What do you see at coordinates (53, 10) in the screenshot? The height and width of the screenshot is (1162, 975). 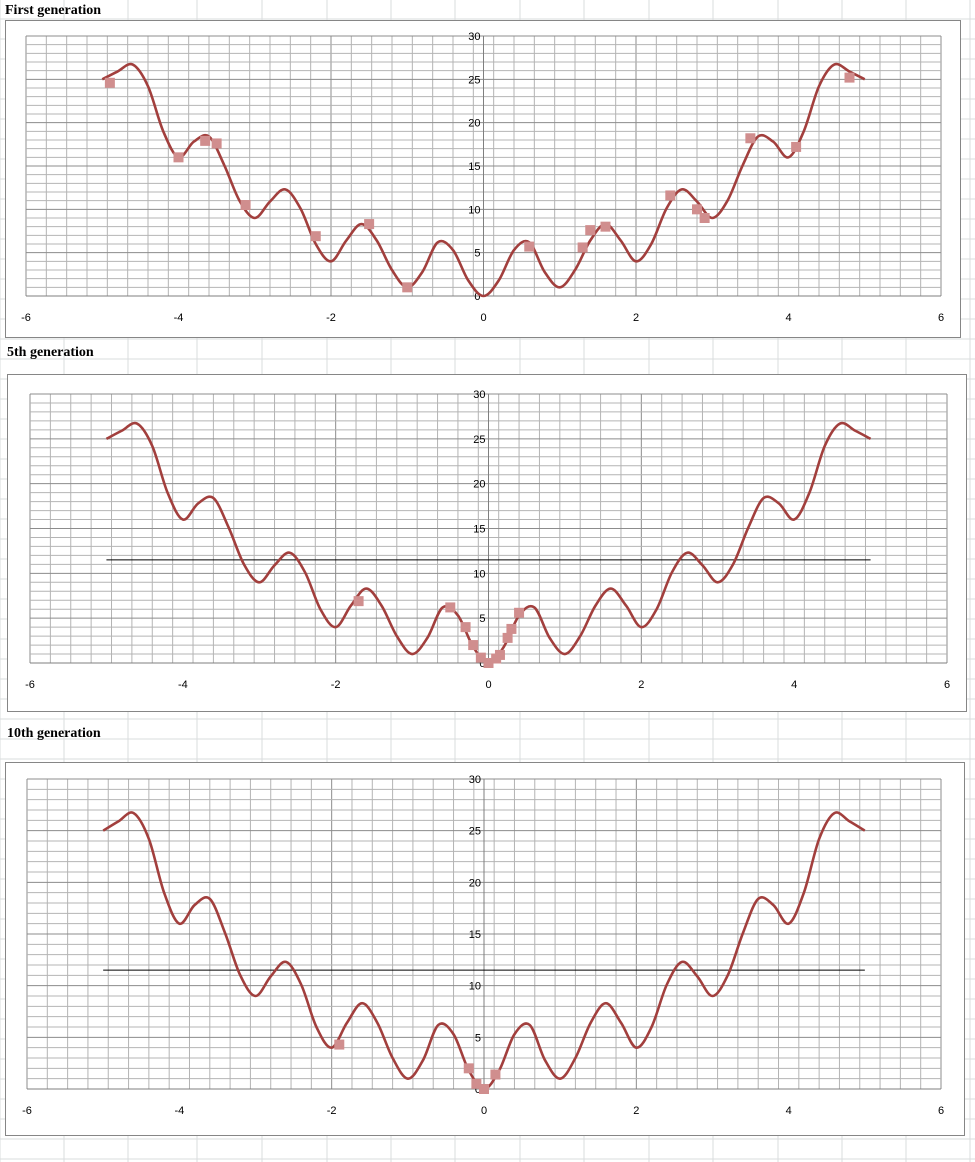 I see `chart-title-first-generation: First generation` at bounding box center [53, 10].